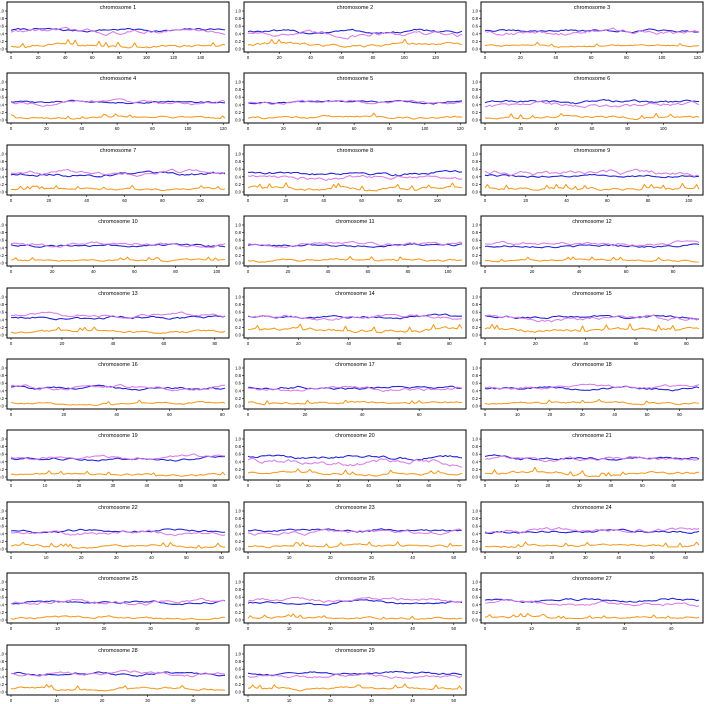 This screenshot has width=708, height=704. Describe the element at coordinates (115, 316) in the screenshot. I see `chromosome-panel: chromosome 13 0.0 0.2 0.4 0.6 0.8 1.0 0 20 40 60 80` at that location.